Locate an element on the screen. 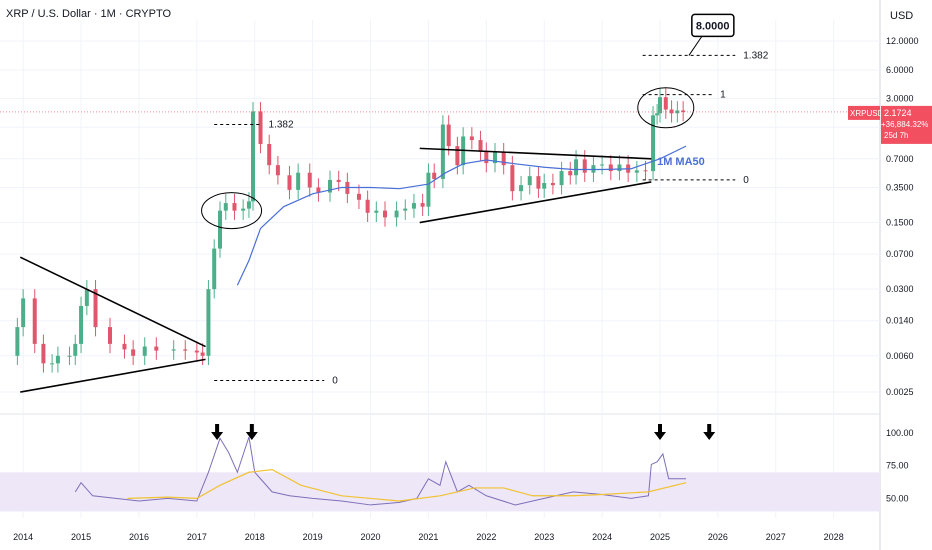 Image resolution: width=932 pixels, height=550 pixels. circle-2025 is located at coordinates (666, 108).